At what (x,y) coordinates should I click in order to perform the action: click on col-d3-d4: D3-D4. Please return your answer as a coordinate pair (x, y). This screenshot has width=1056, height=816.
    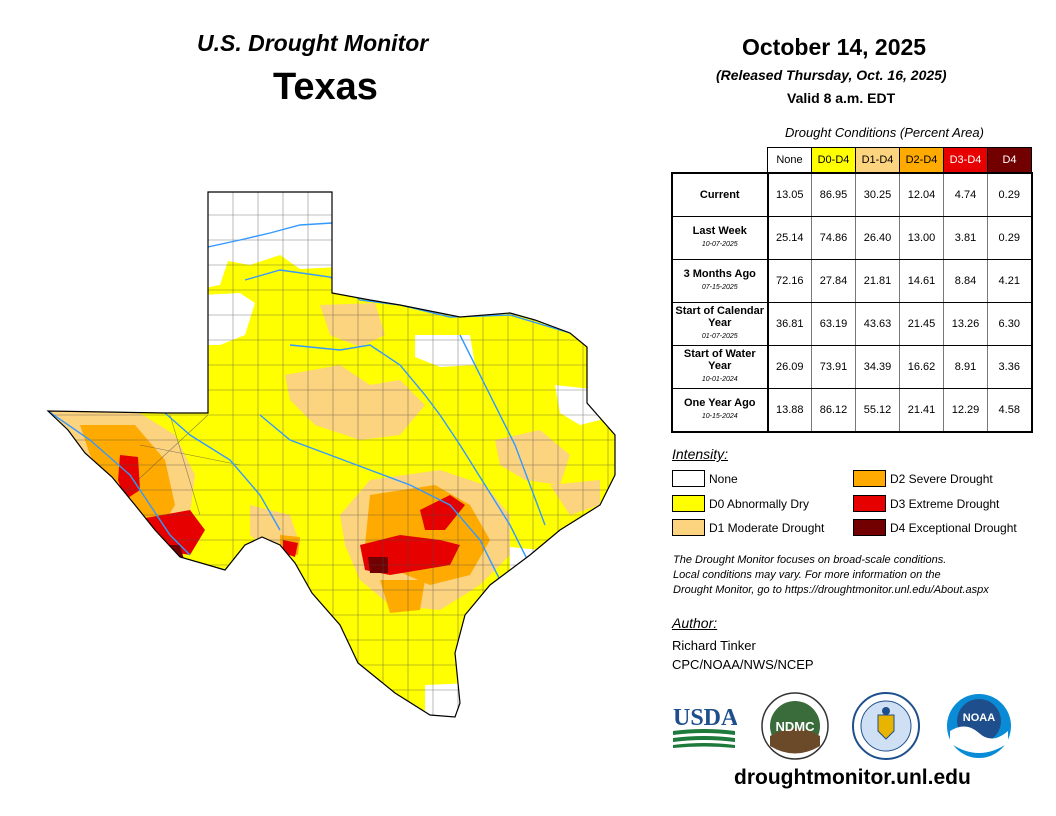
    Looking at the image, I should click on (965, 160).